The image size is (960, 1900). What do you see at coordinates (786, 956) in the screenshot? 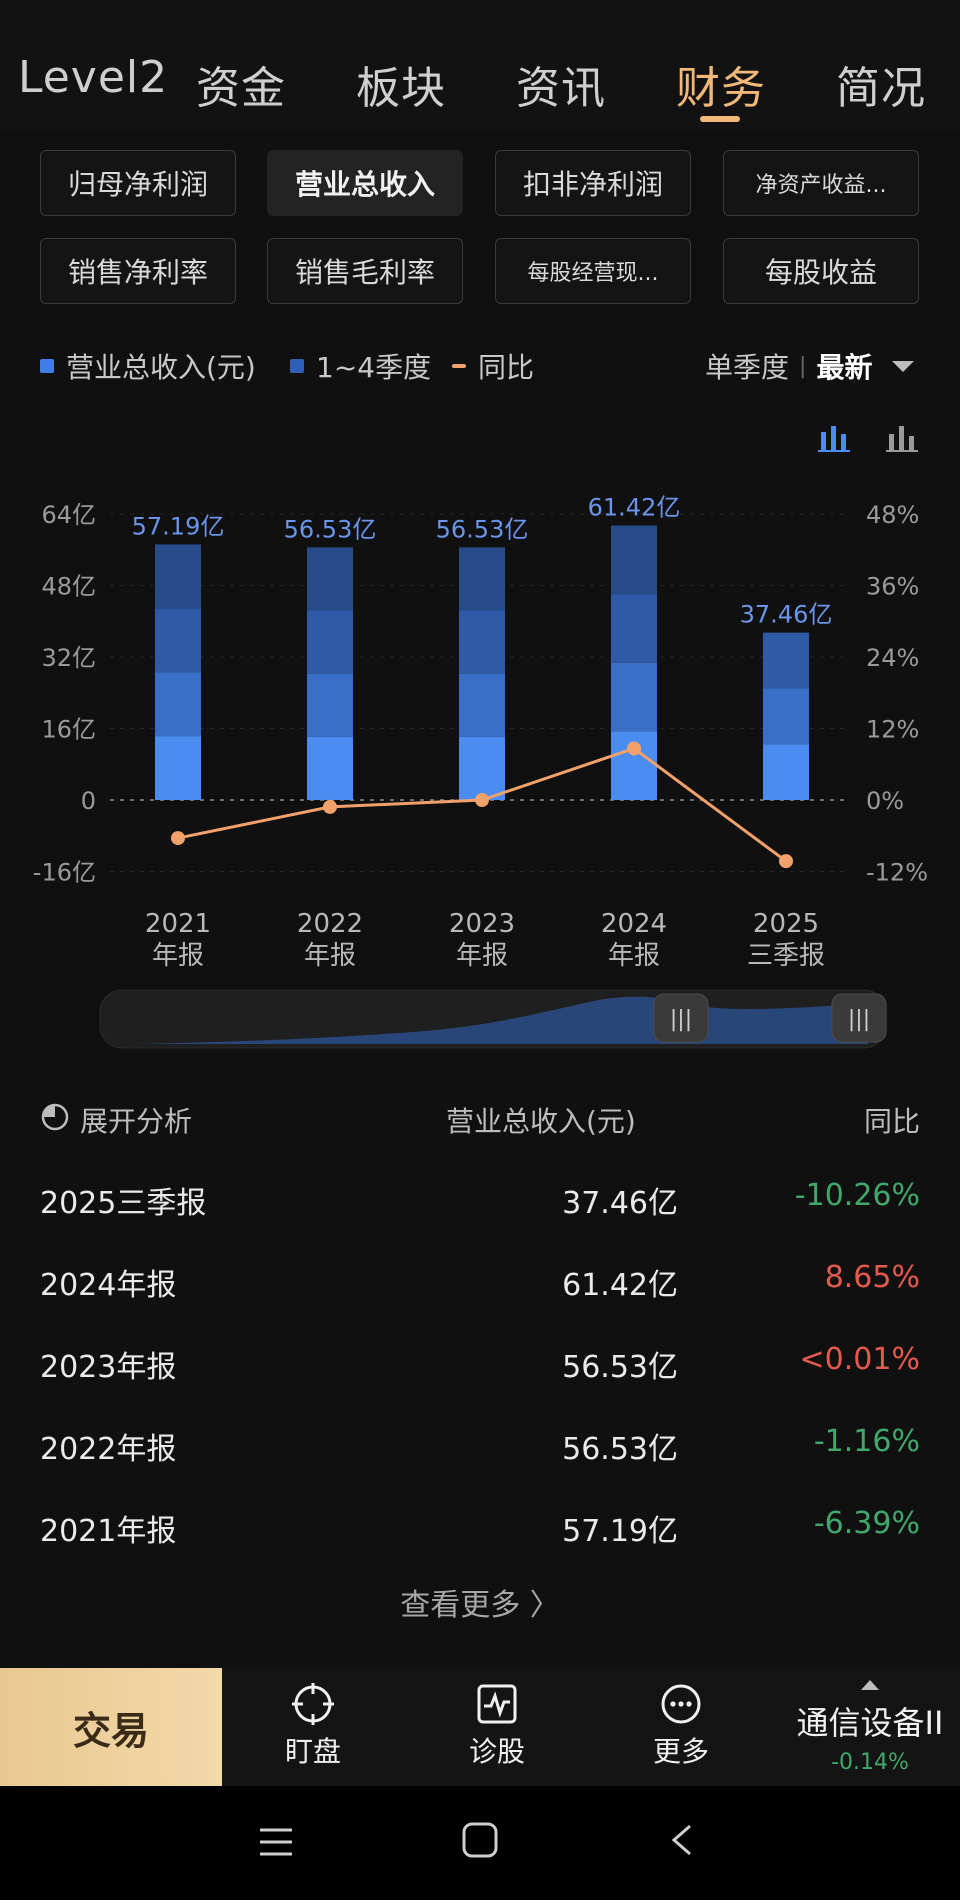
I see `x-tick-period: 三季报` at bounding box center [786, 956].